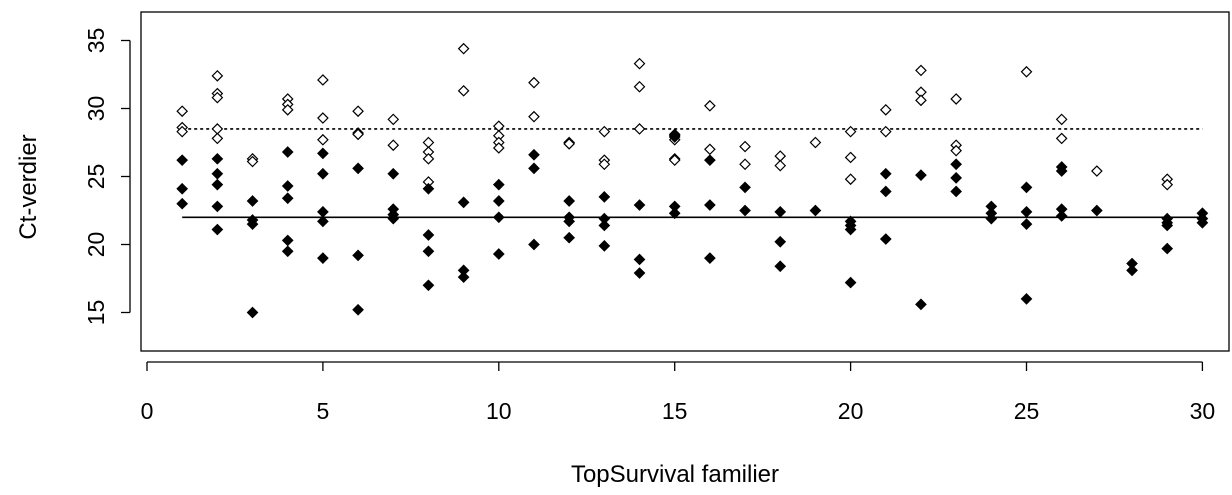 This screenshot has height=495, width=1232. I want to click on y-tick-label: 30, so click(96, 109).